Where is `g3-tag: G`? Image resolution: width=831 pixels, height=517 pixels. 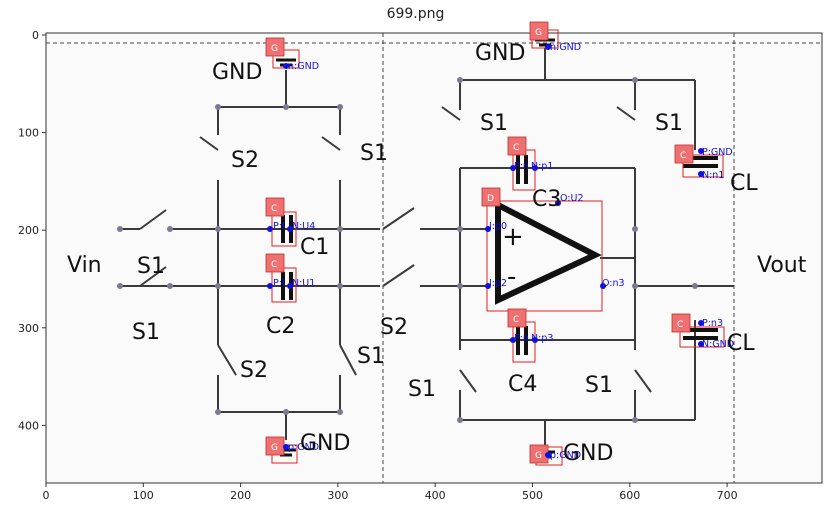 g3-tag: G is located at coordinates (274, 448).